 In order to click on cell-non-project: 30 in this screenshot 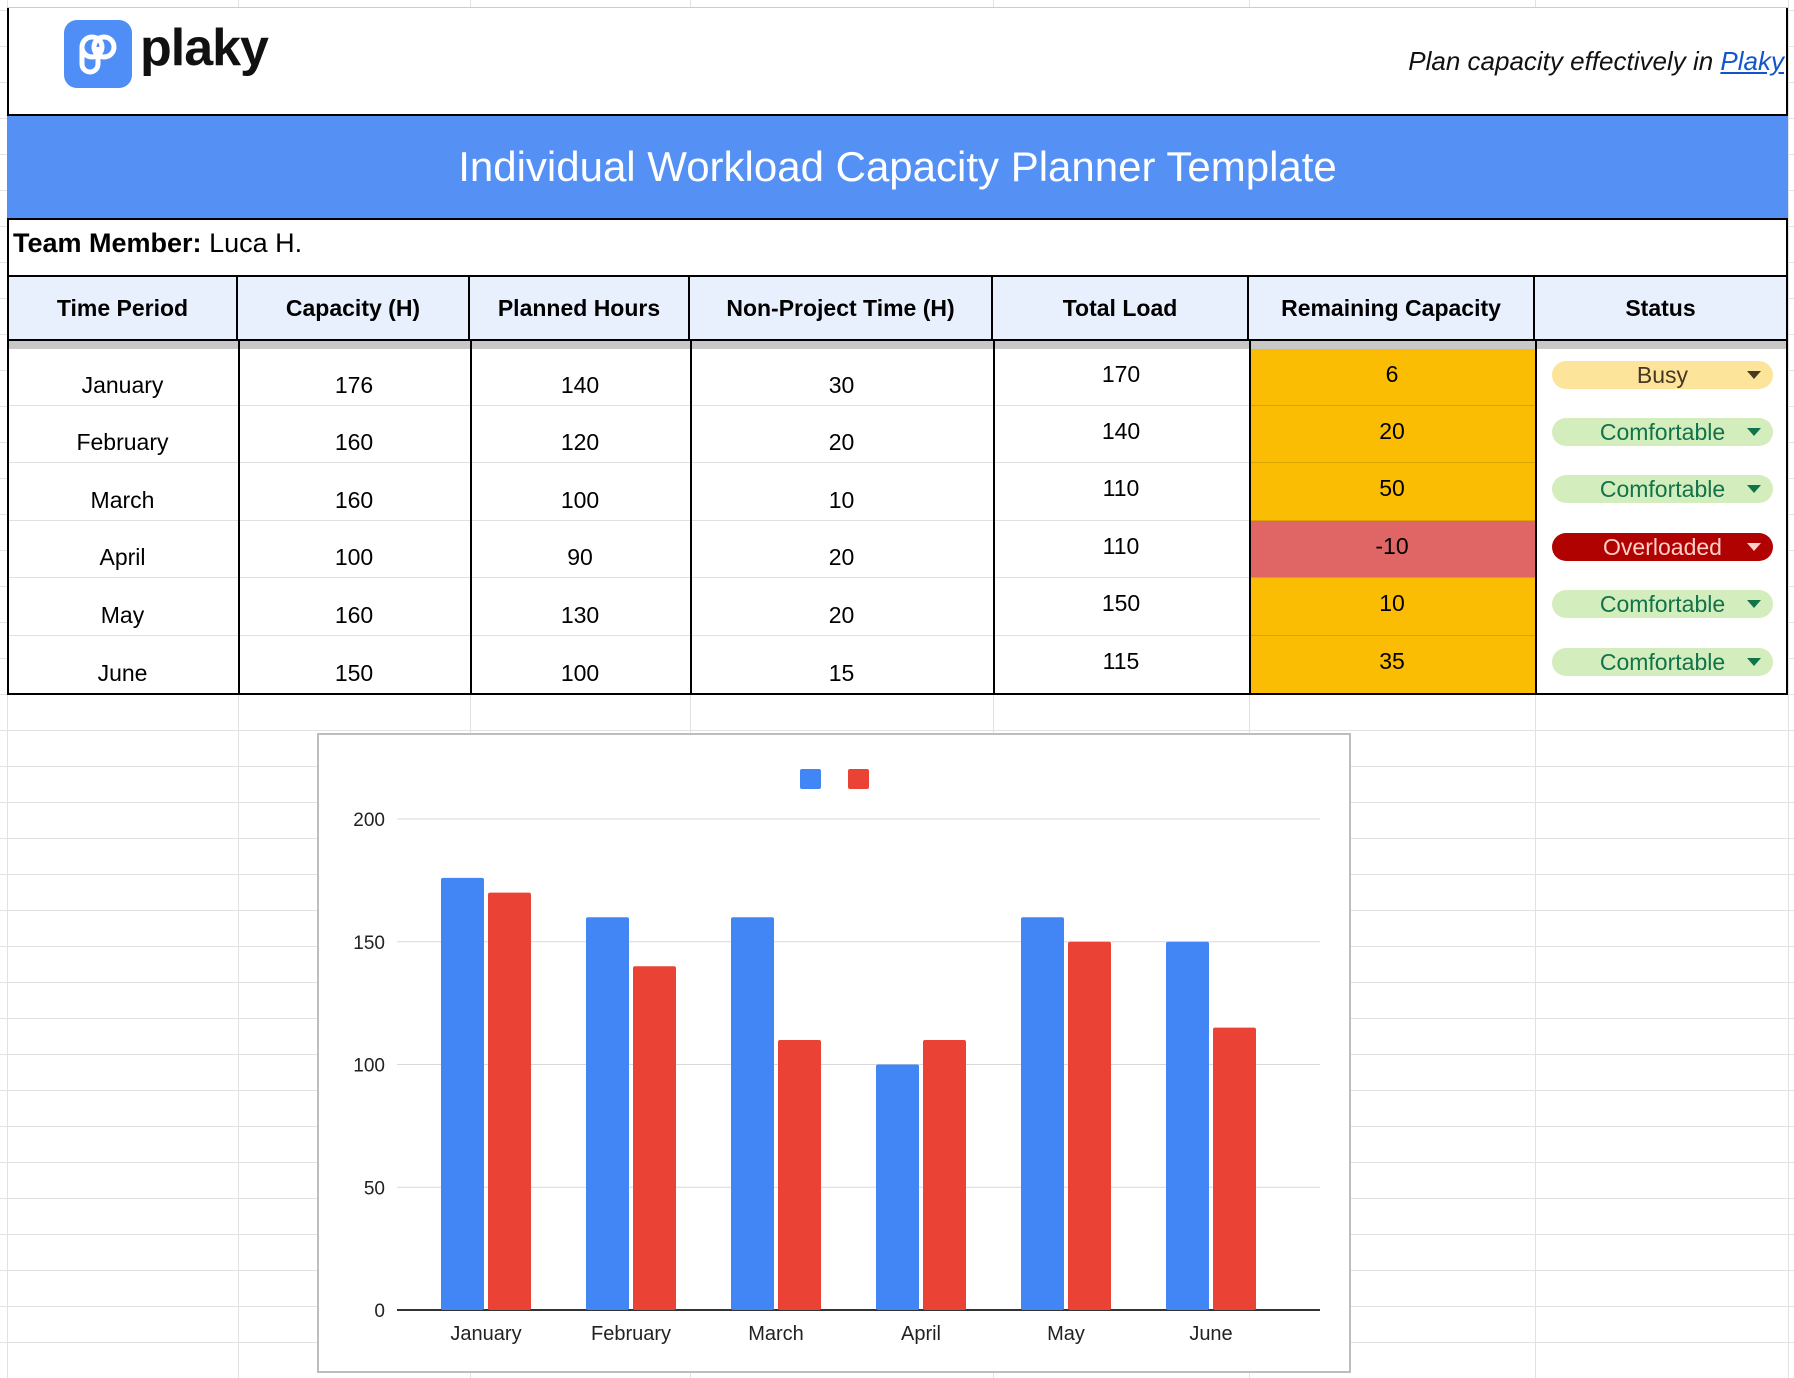, I will do `click(841, 377)`.